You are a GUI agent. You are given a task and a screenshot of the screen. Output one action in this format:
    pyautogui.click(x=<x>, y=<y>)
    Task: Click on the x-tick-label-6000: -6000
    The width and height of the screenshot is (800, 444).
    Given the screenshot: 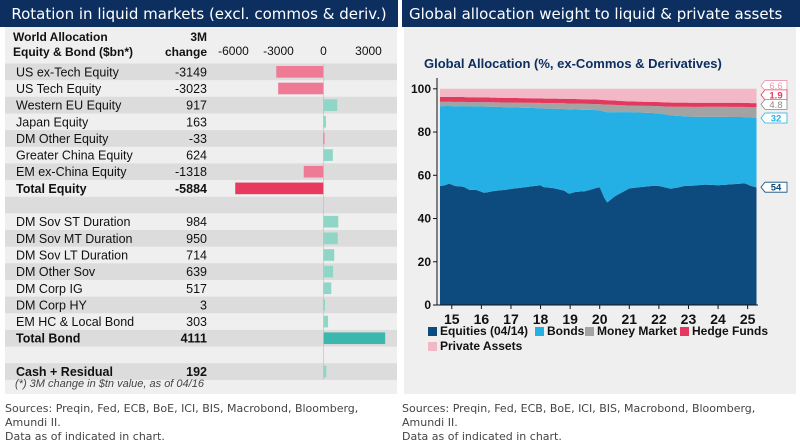 What is the action you would take?
    pyautogui.click(x=233, y=51)
    